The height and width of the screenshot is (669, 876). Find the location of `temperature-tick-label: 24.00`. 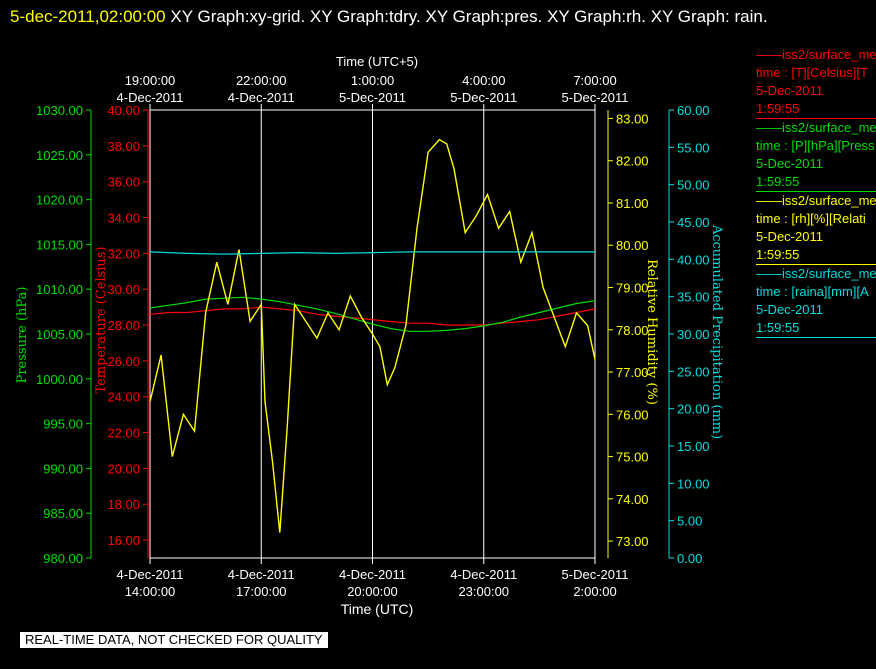

temperature-tick-label: 24.00 is located at coordinates (123, 397).